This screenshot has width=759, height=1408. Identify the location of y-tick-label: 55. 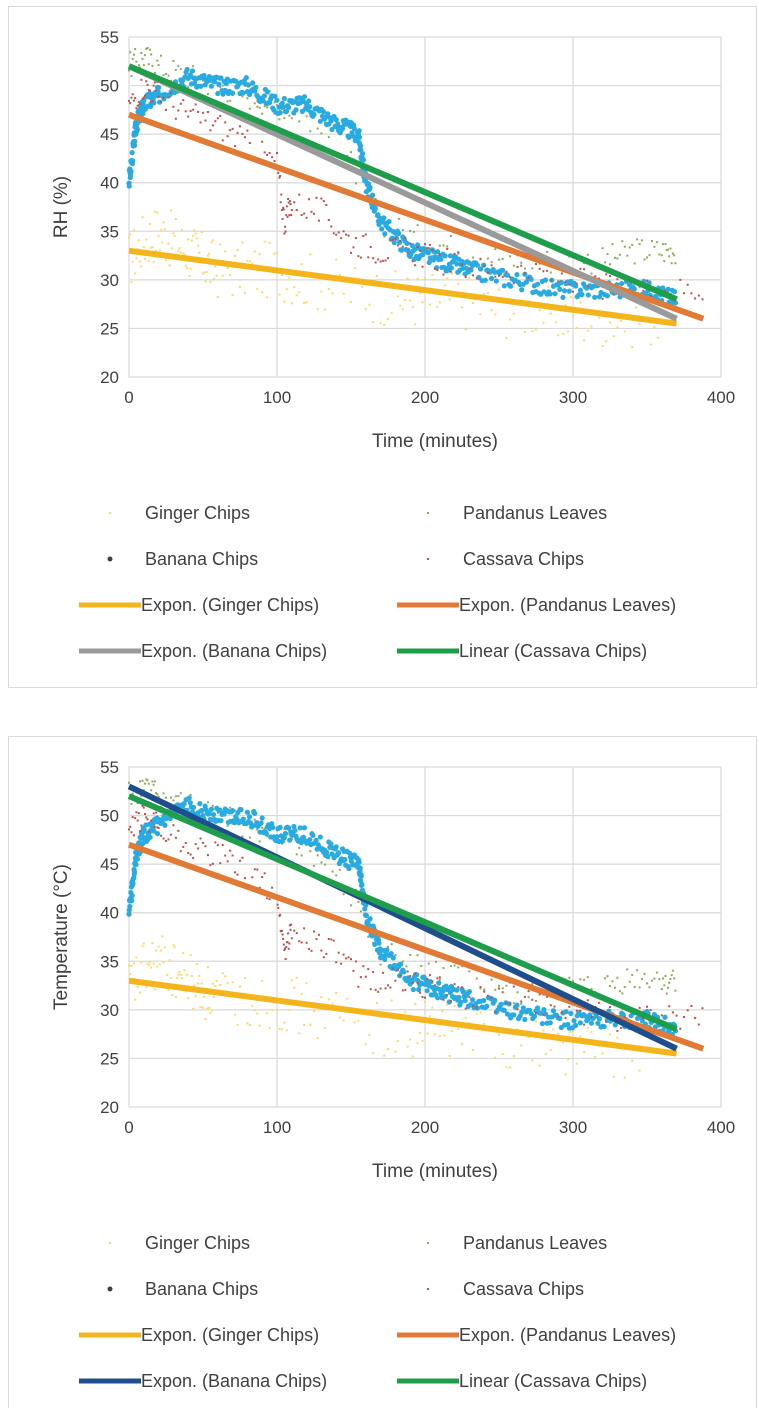
(109, 767).